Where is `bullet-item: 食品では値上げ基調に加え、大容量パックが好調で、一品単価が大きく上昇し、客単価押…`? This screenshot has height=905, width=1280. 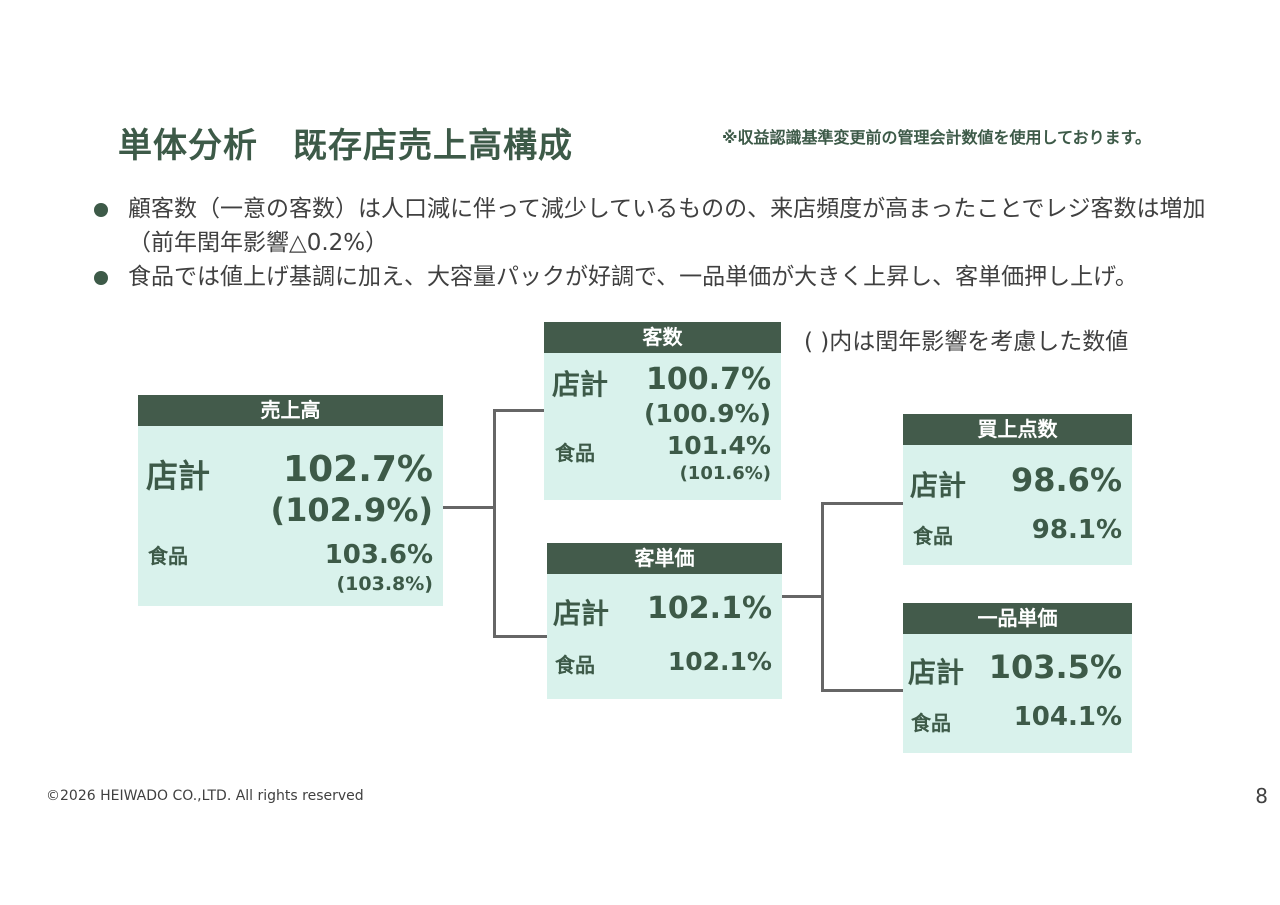 bullet-item: 食品では値上げ基調に加え、大容量パックが好調で、一品単価が大きく上昇し、客単価押… is located at coordinates (670, 277).